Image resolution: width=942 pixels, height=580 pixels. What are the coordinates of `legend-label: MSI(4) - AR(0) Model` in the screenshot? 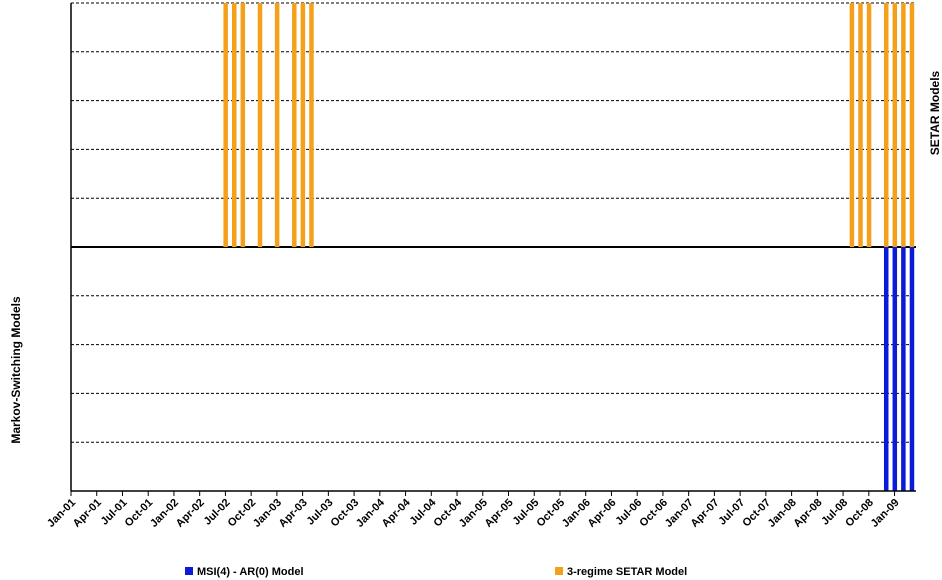 It's located at (250, 572).